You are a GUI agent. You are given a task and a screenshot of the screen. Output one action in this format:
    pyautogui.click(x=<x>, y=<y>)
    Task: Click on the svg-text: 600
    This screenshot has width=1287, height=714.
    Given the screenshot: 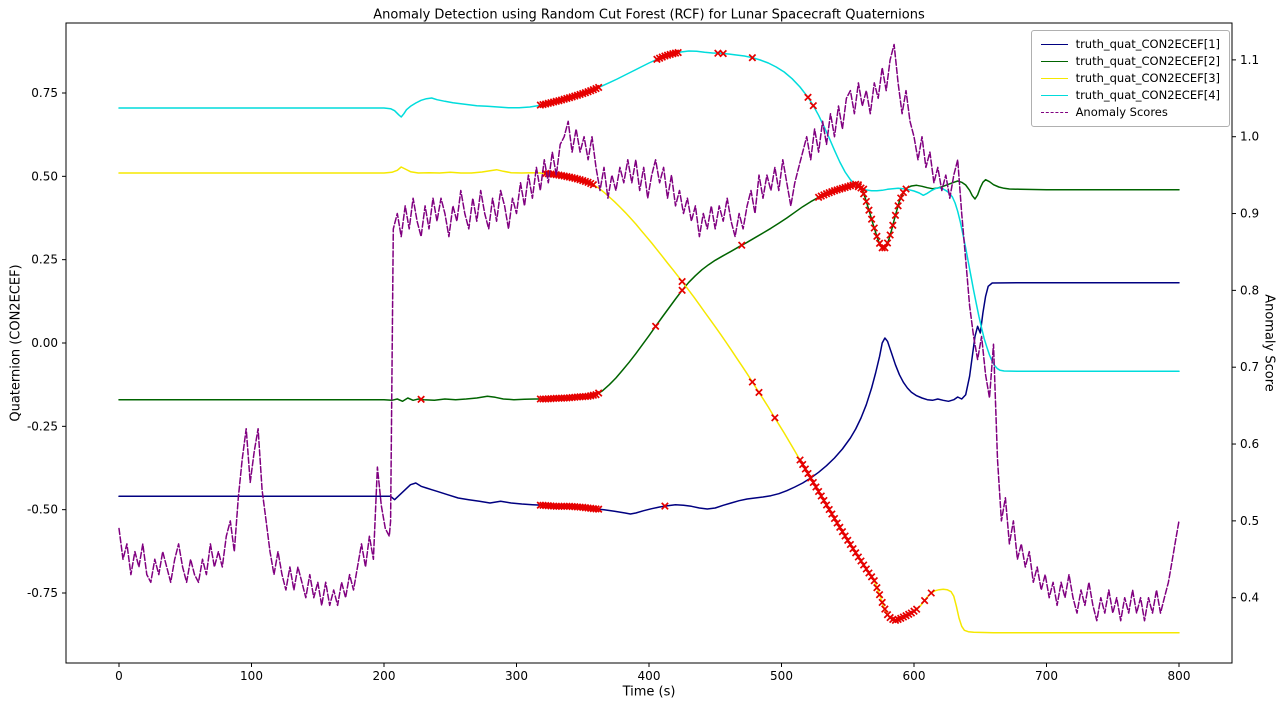 What is the action you would take?
    pyautogui.click(x=914, y=676)
    